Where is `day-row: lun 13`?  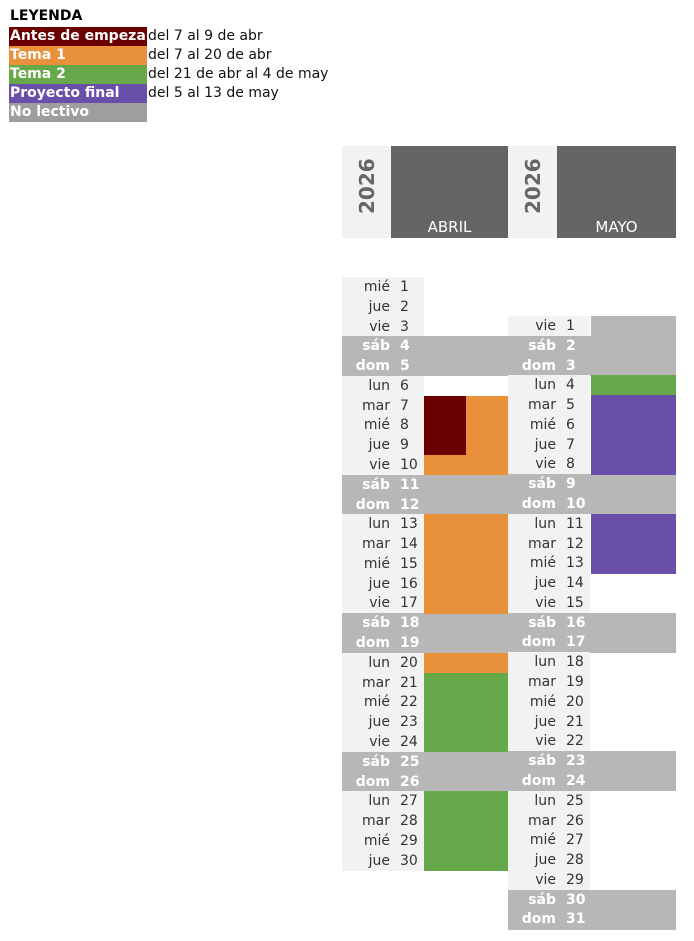 day-row: lun 13 is located at coordinates (383, 524).